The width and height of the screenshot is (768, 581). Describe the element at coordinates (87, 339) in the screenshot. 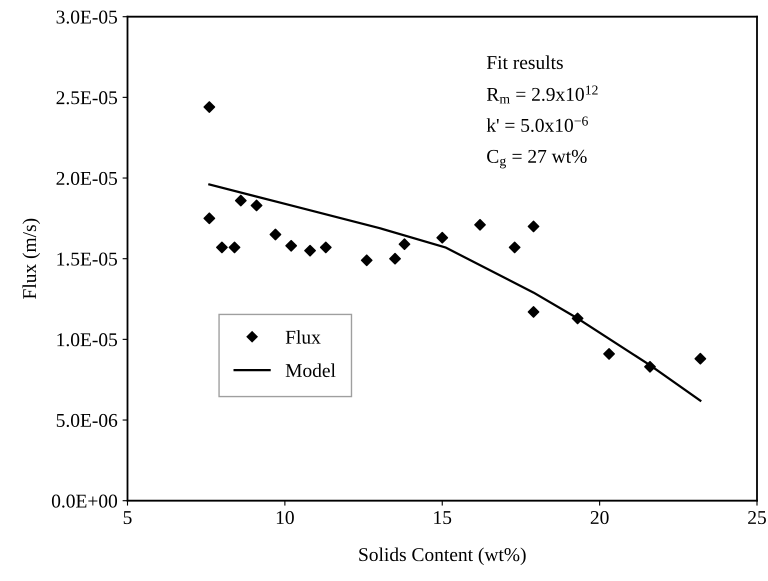

I see `y-tick-label: 1.0E-05` at that location.